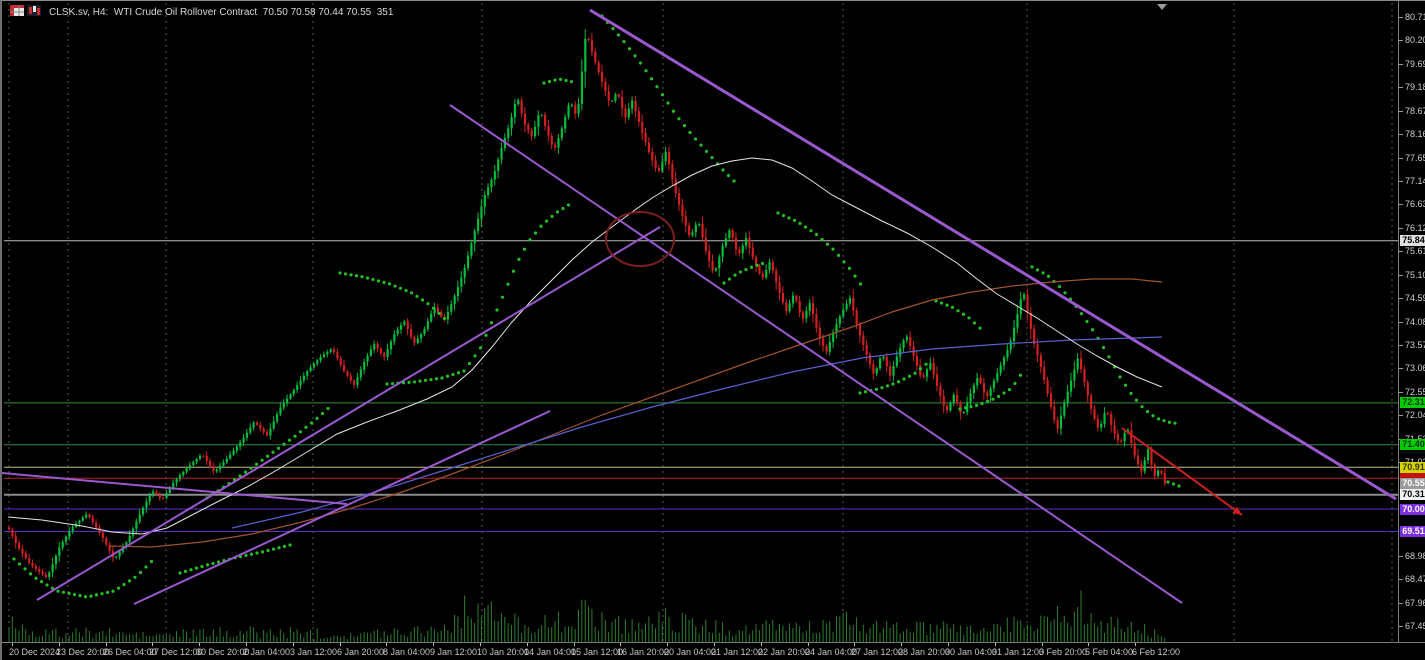 This screenshot has width=1425, height=660. What do you see at coordinates (1415, 415) in the screenshot?
I see `price-axis-label: 72.04` at bounding box center [1415, 415].